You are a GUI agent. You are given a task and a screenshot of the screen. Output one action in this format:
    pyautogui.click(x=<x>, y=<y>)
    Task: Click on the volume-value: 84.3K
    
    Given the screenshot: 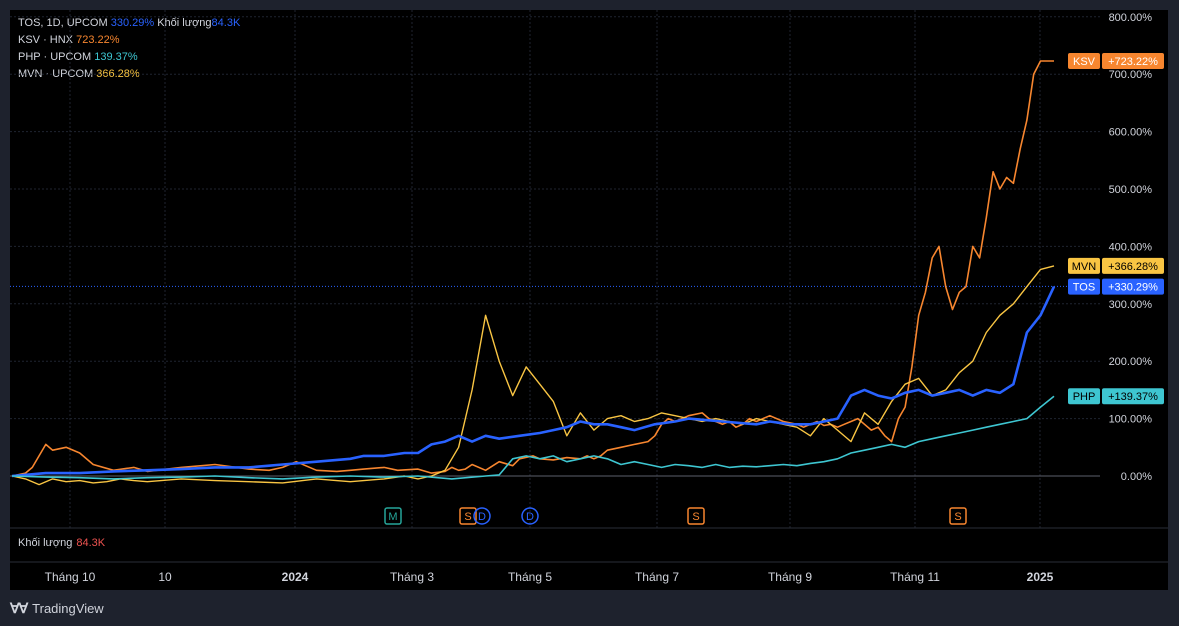 What is the action you would take?
    pyautogui.click(x=91, y=543)
    